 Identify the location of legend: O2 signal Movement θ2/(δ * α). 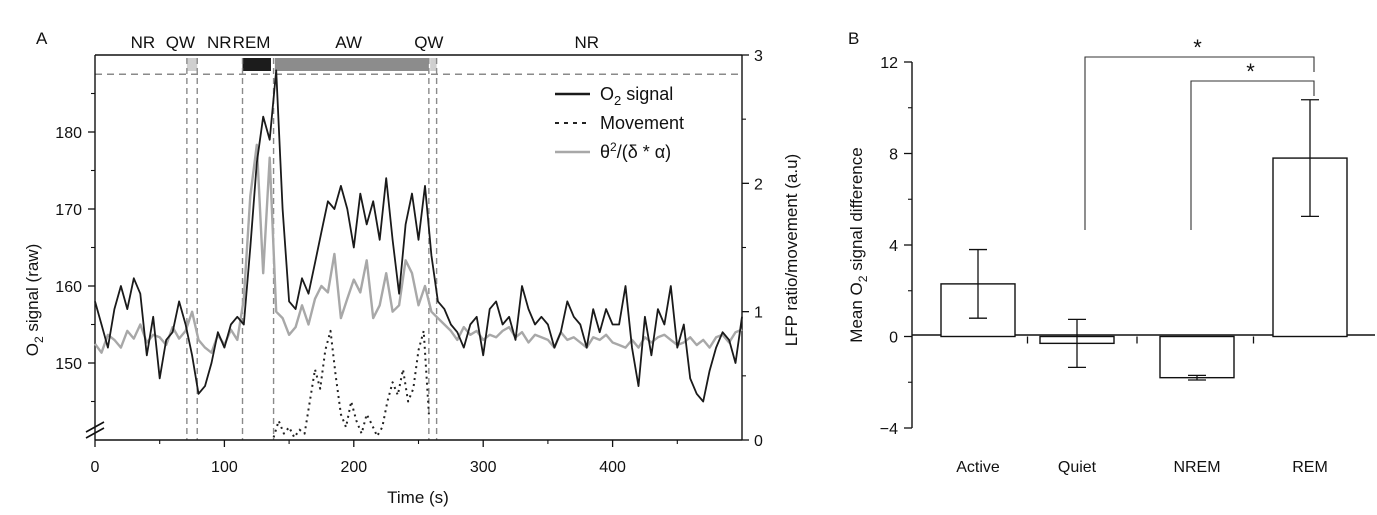
(619, 123).